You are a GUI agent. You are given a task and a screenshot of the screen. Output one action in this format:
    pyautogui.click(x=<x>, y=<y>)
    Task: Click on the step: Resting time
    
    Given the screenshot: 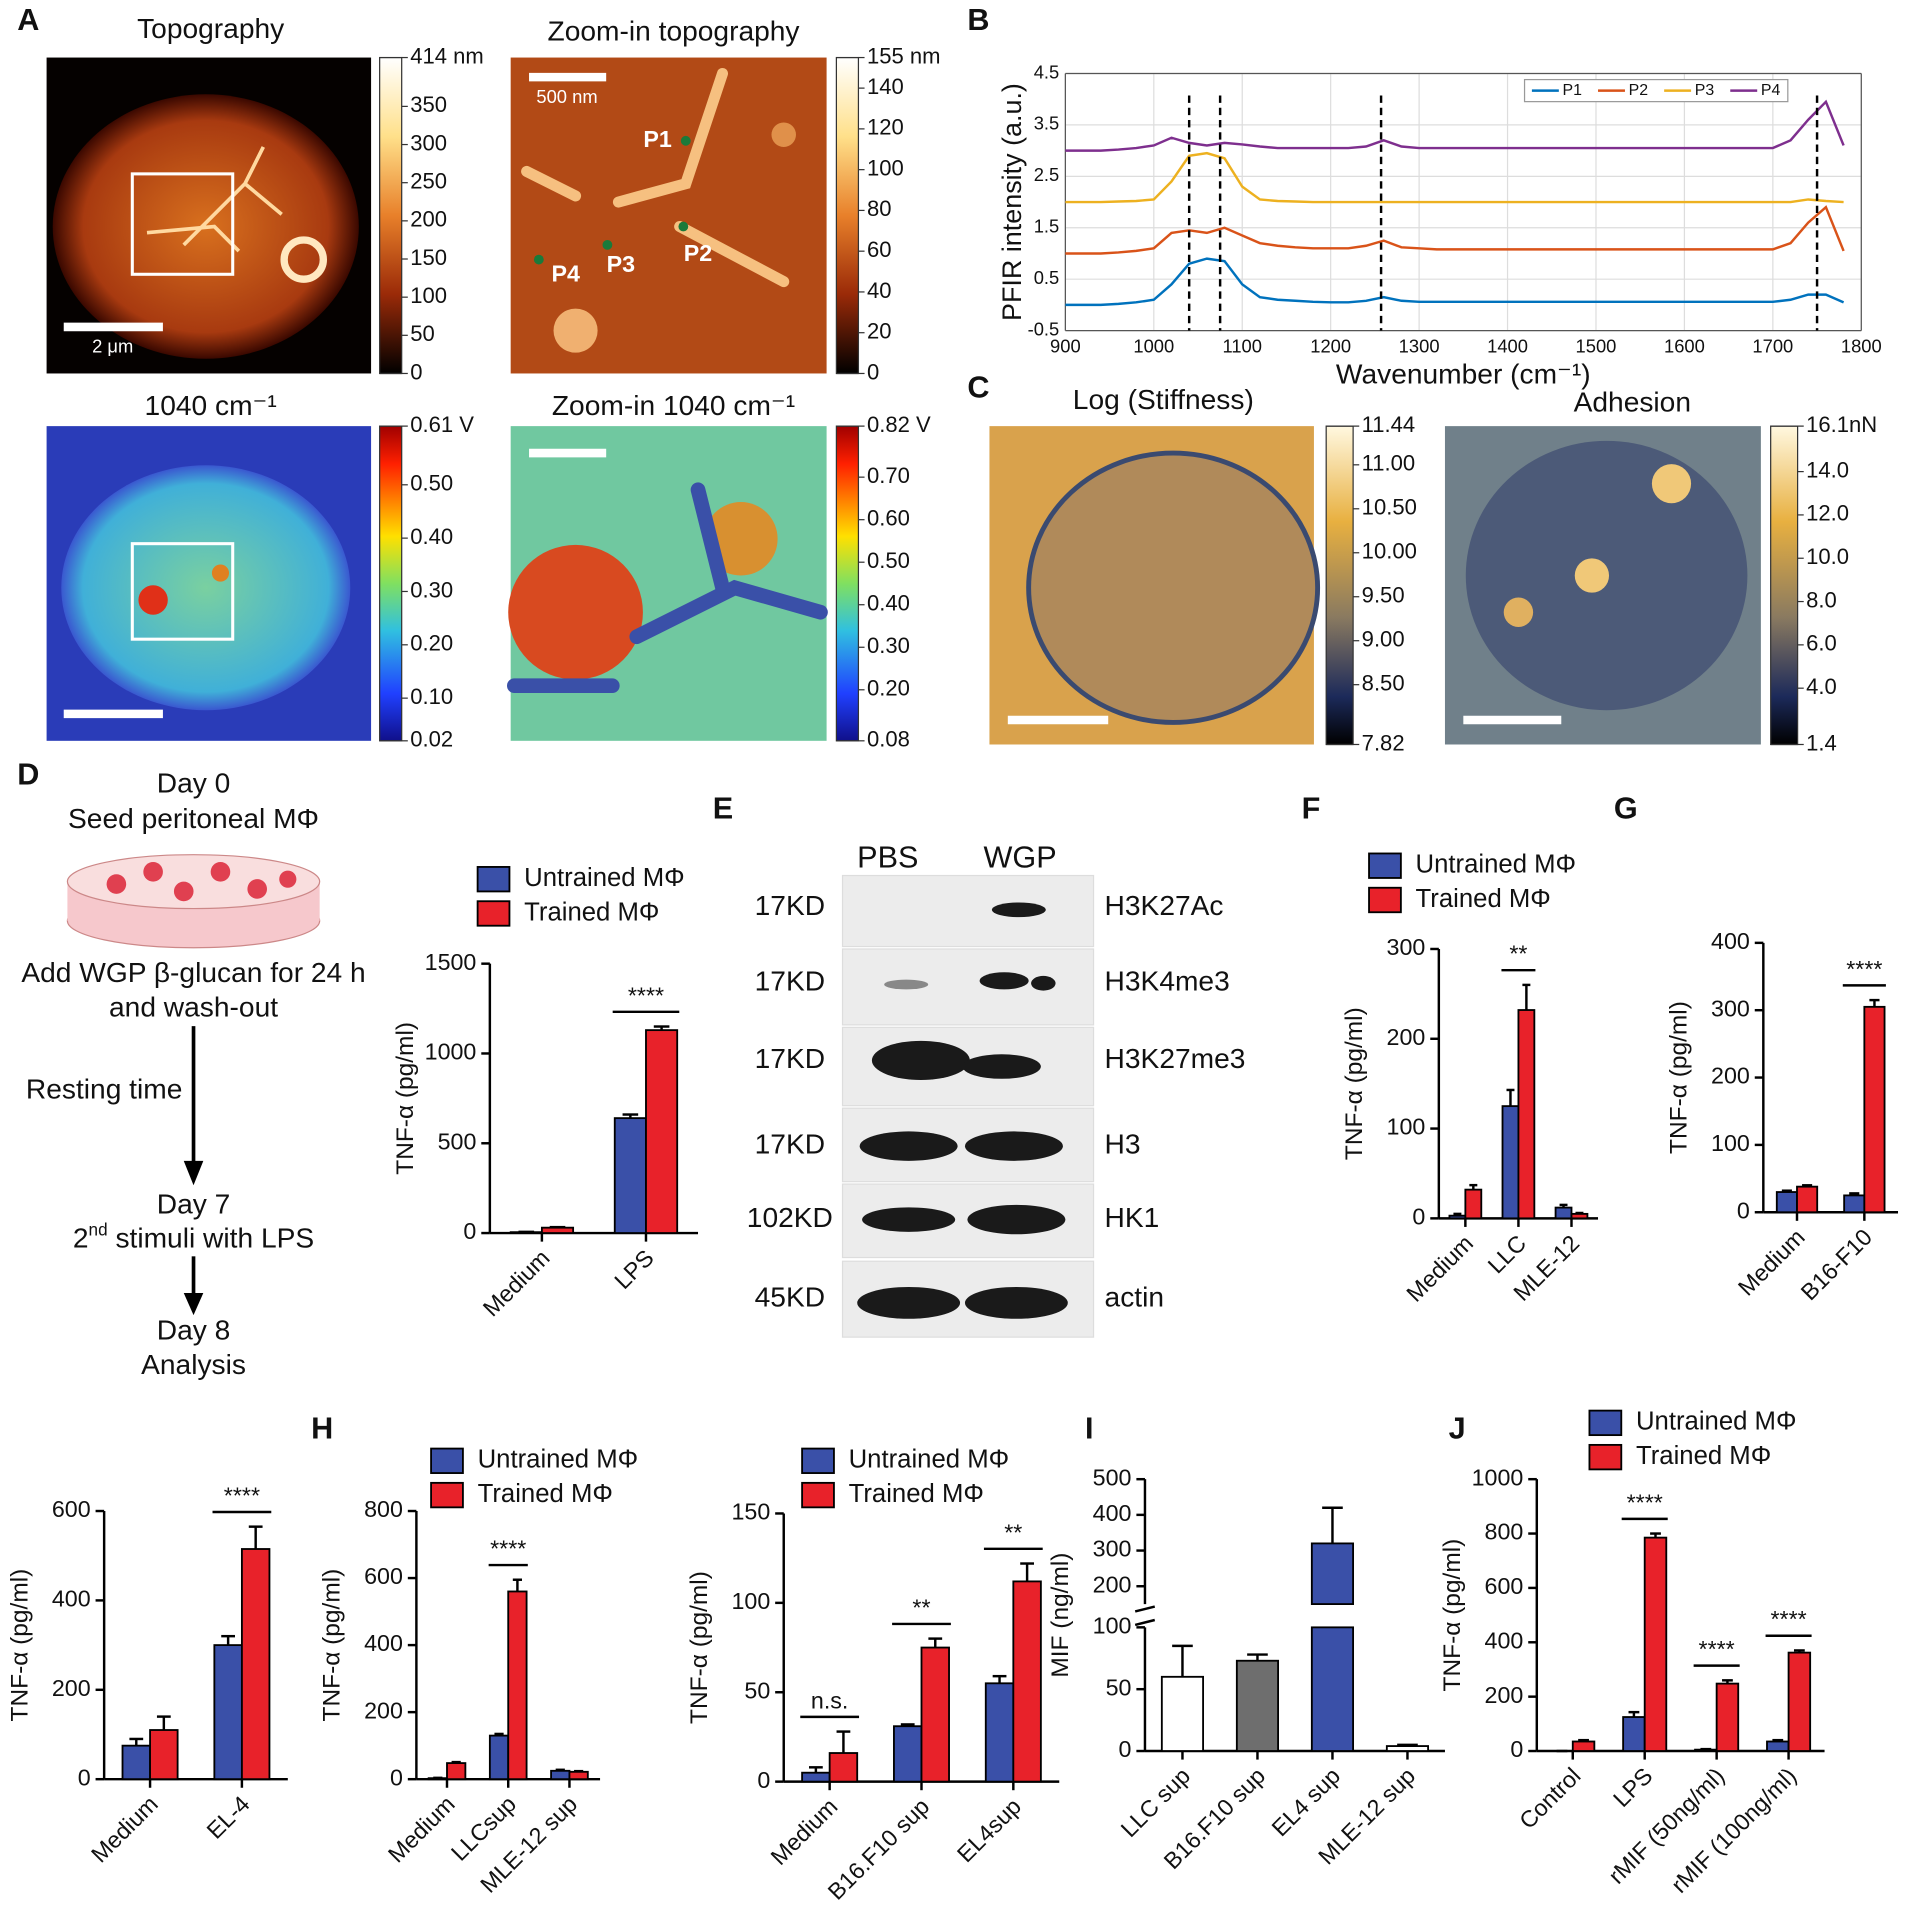 What is the action you would take?
    pyautogui.click(x=104, y=1088)
    